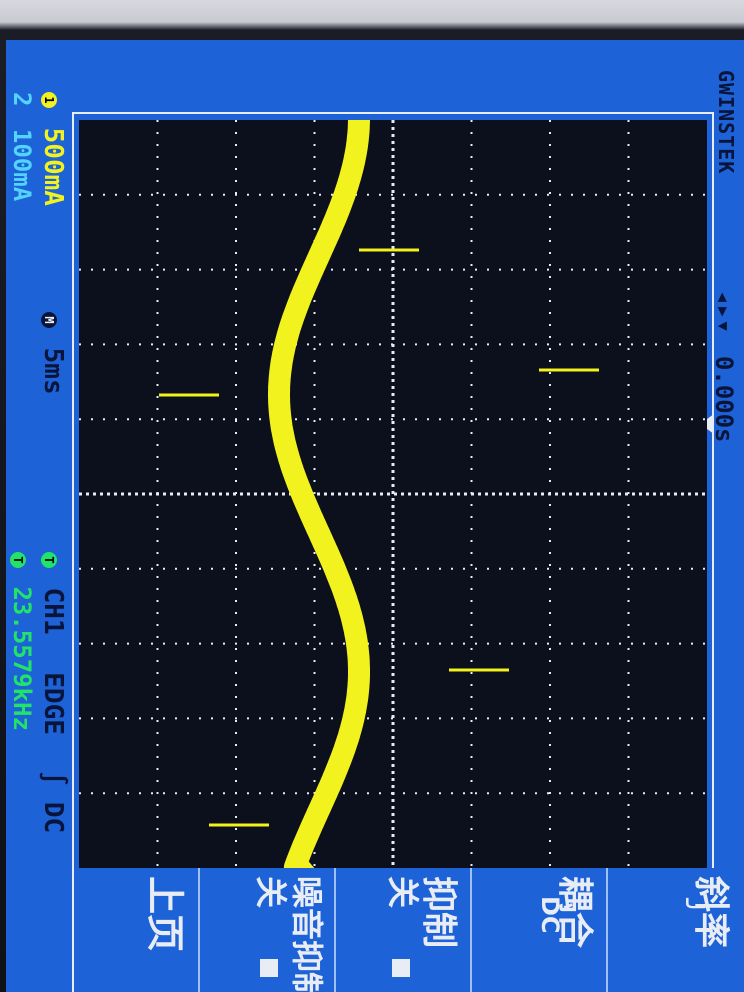 Image resolution: width=744 pixels, height=992 pixels. I want to click on softkey-menu: 上页 噪音抑制 关 抑制 关 耦合 DC 斜率 ╯, so click(408, 930).